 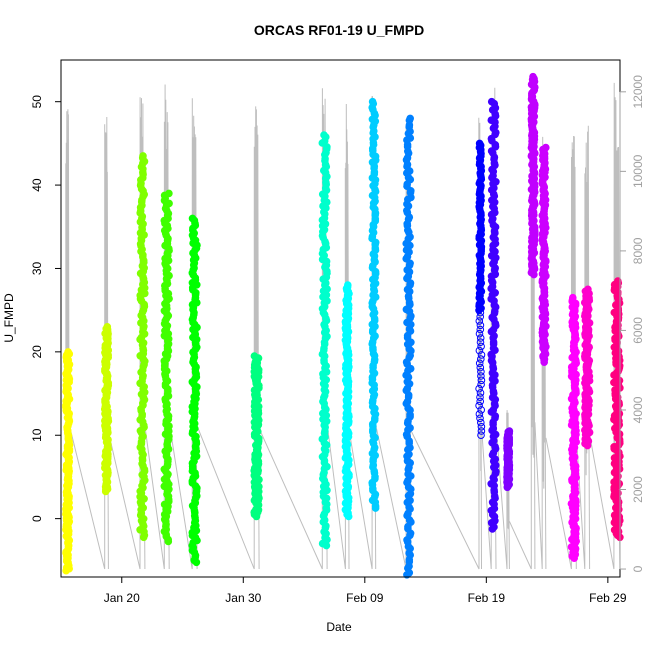 What do you see at coordinates (37, 518) in the screenshot?
I see `y-tick-label-1: 0` at bounding box center [37, 518].